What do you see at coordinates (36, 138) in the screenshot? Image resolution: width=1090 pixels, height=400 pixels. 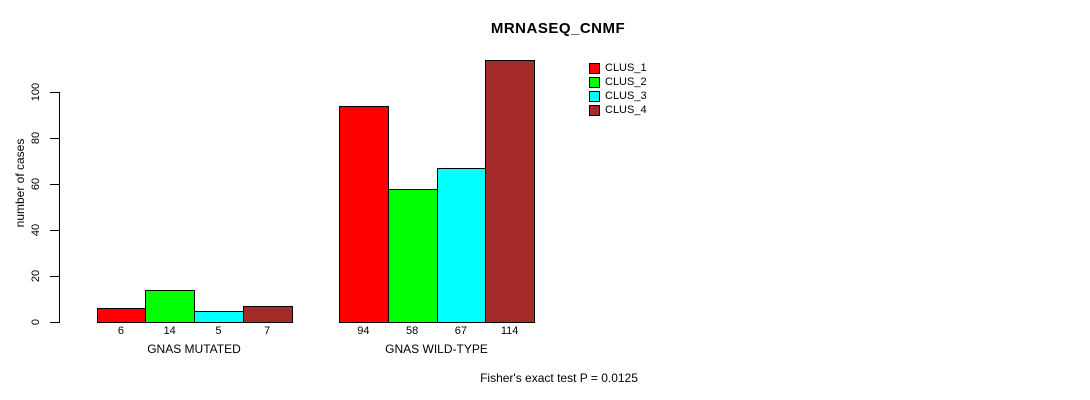 I see `y-tick-label: 80` at bounding box center [36, 138].